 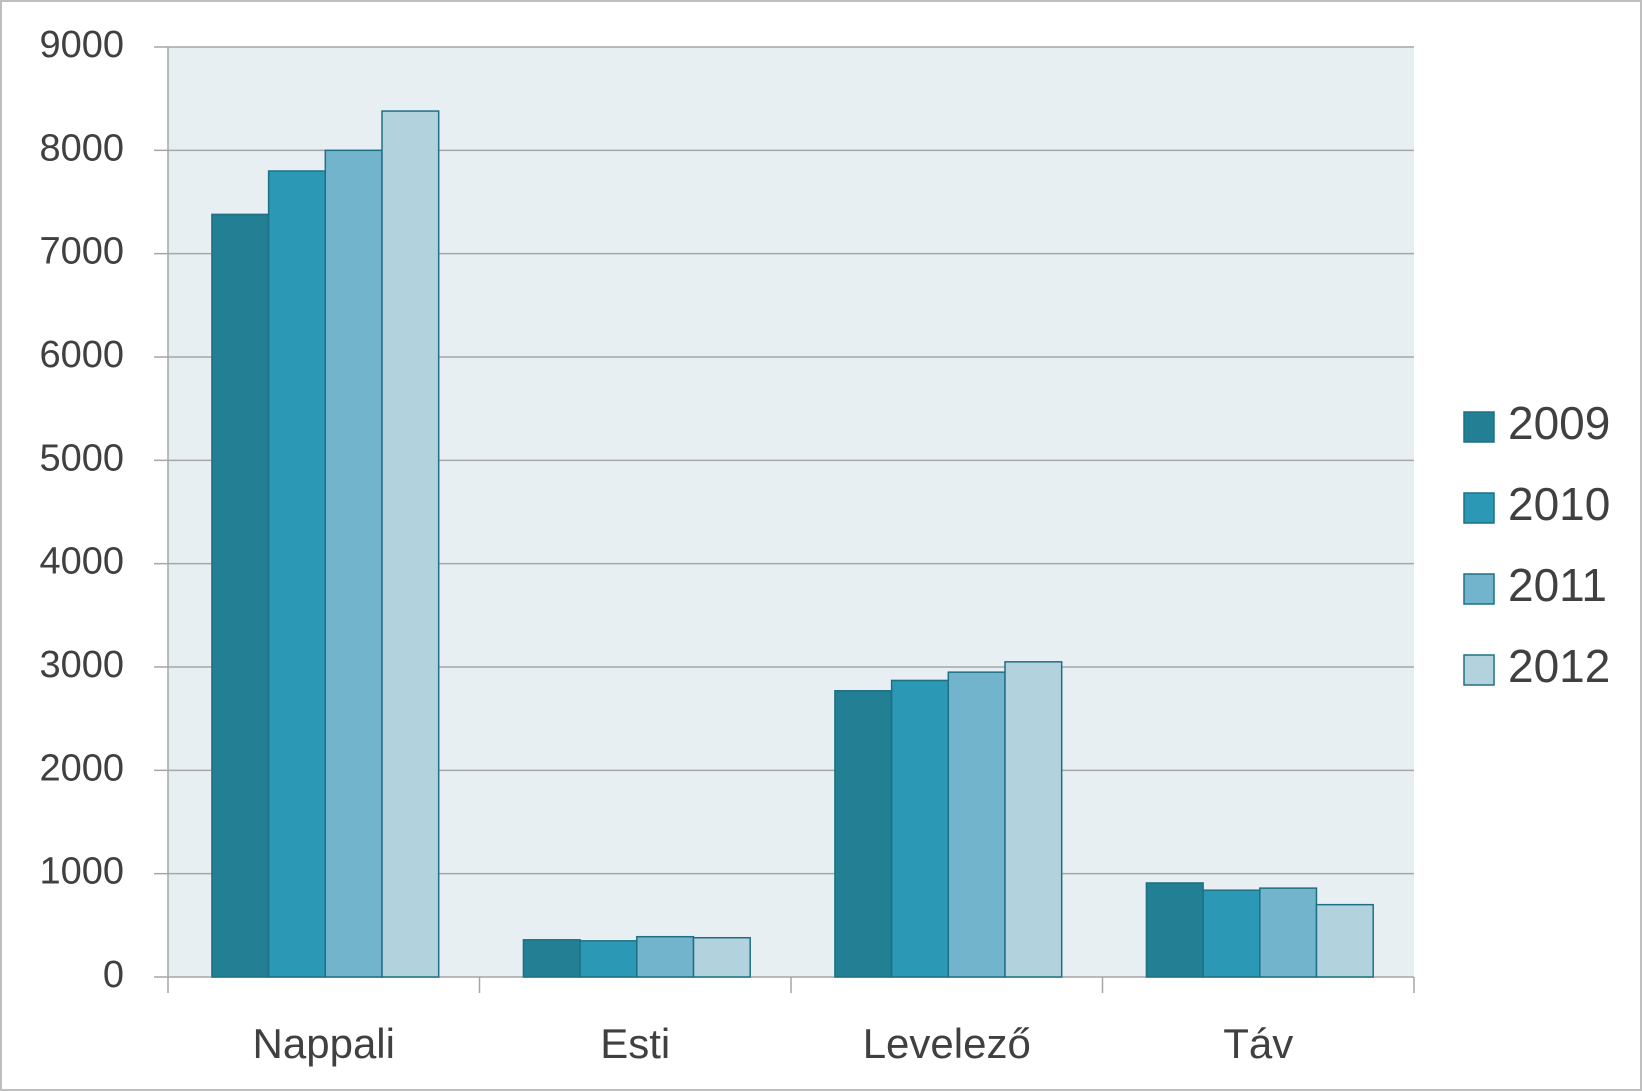 I want to click on y-tick-label: 3000, so click(x=81, y=665).